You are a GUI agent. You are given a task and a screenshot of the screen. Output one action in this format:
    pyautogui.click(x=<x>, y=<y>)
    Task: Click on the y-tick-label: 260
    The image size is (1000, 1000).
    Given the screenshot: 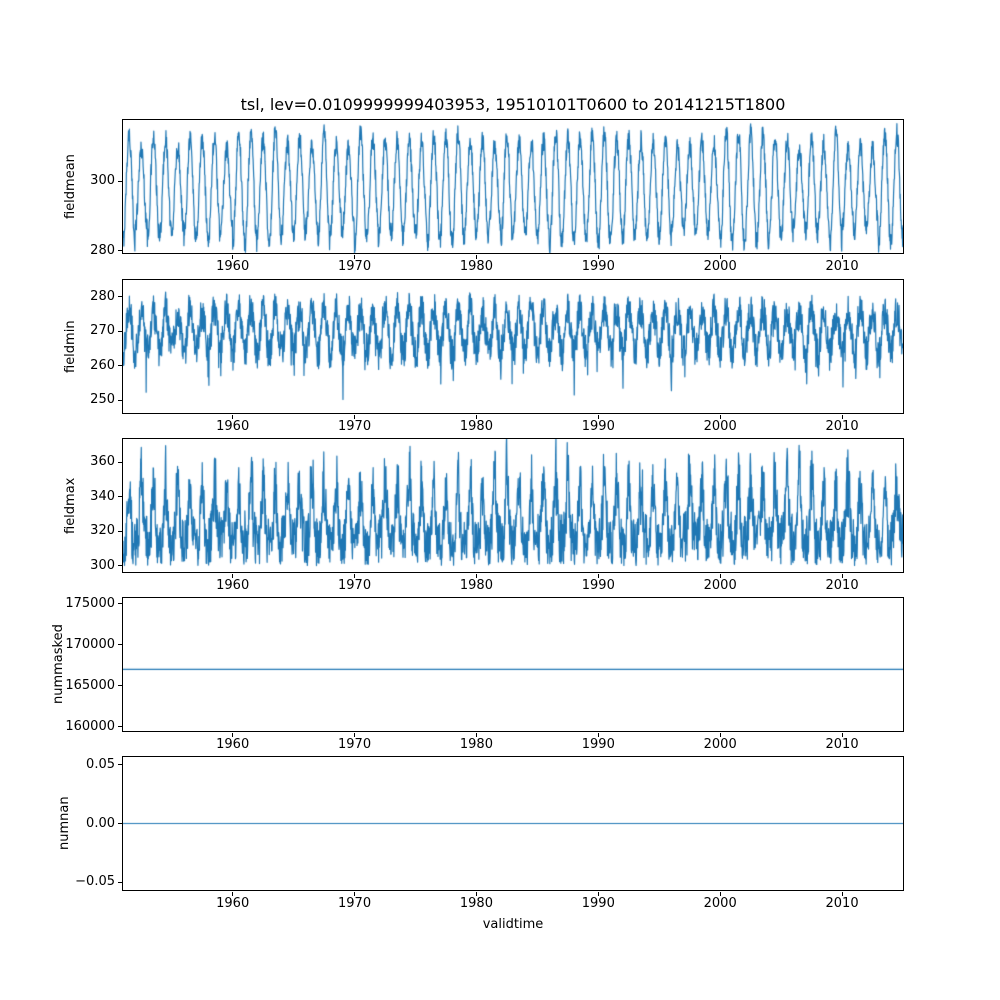 What is the action you would take?
    pyautogui.click(x=102, y=365)
    